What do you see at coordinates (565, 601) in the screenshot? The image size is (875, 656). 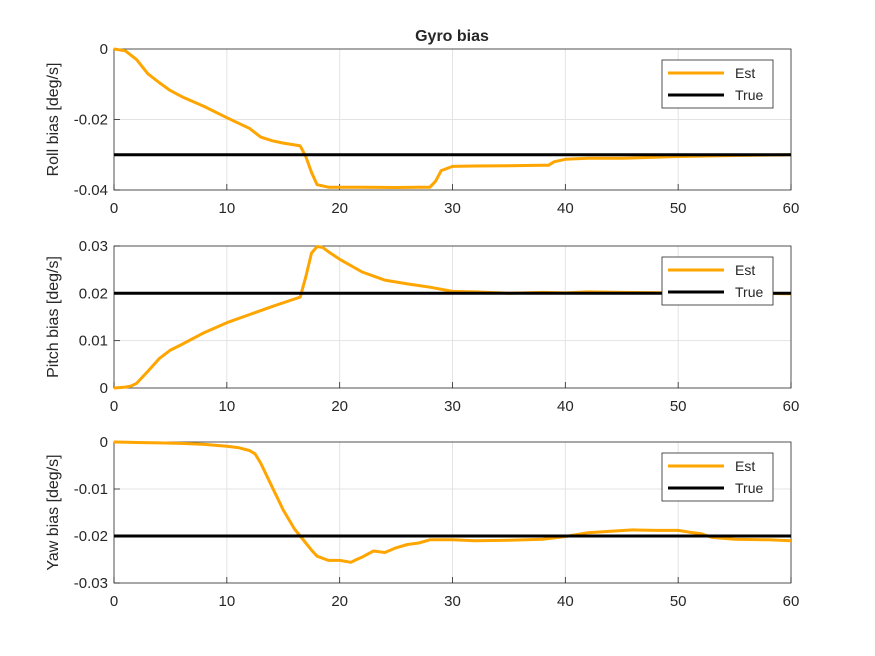 I see `yaw-x-tick-label: 40` at bounding box center [565, 601].